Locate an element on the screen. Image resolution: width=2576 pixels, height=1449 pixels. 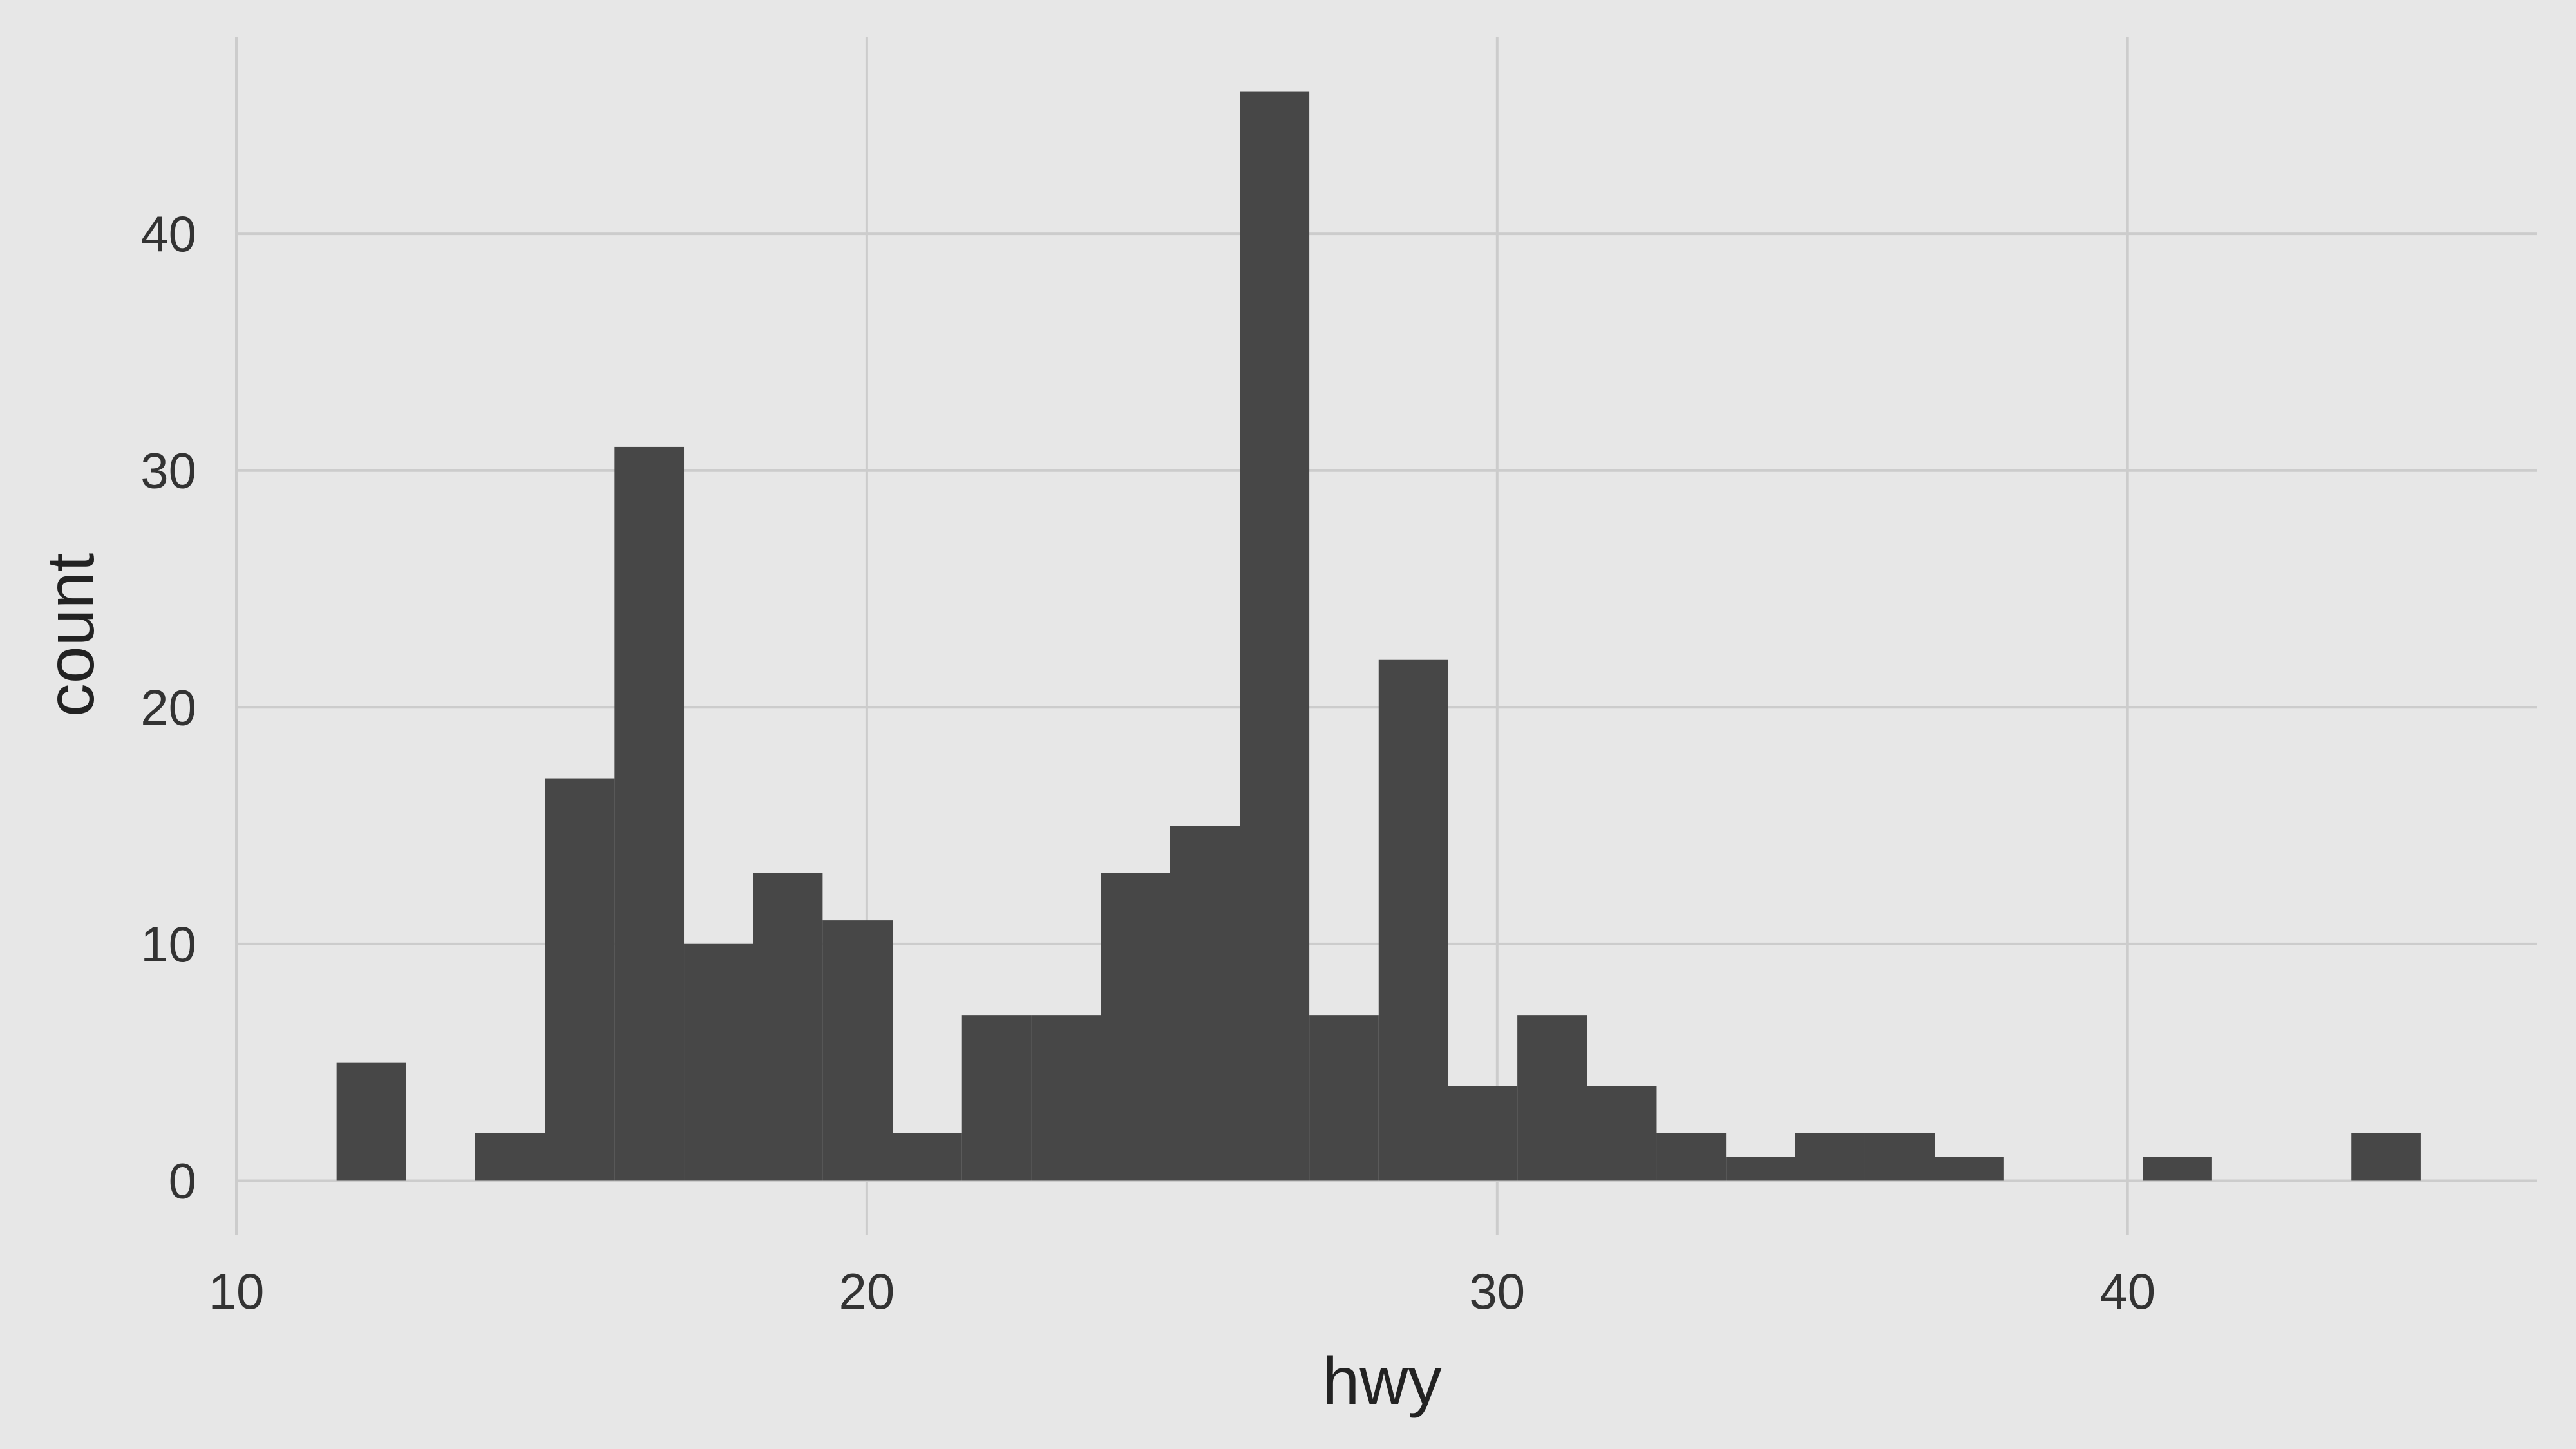
y-tick-label: 20 is located at coordinates (168, 707).